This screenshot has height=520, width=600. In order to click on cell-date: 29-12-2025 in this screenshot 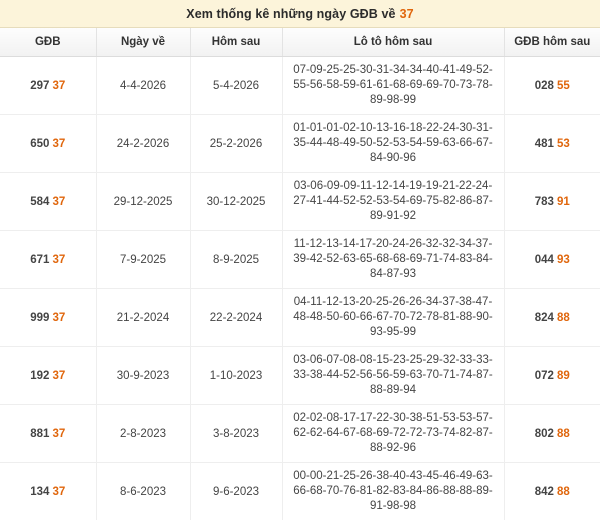, I will do `click(143, 202)`.